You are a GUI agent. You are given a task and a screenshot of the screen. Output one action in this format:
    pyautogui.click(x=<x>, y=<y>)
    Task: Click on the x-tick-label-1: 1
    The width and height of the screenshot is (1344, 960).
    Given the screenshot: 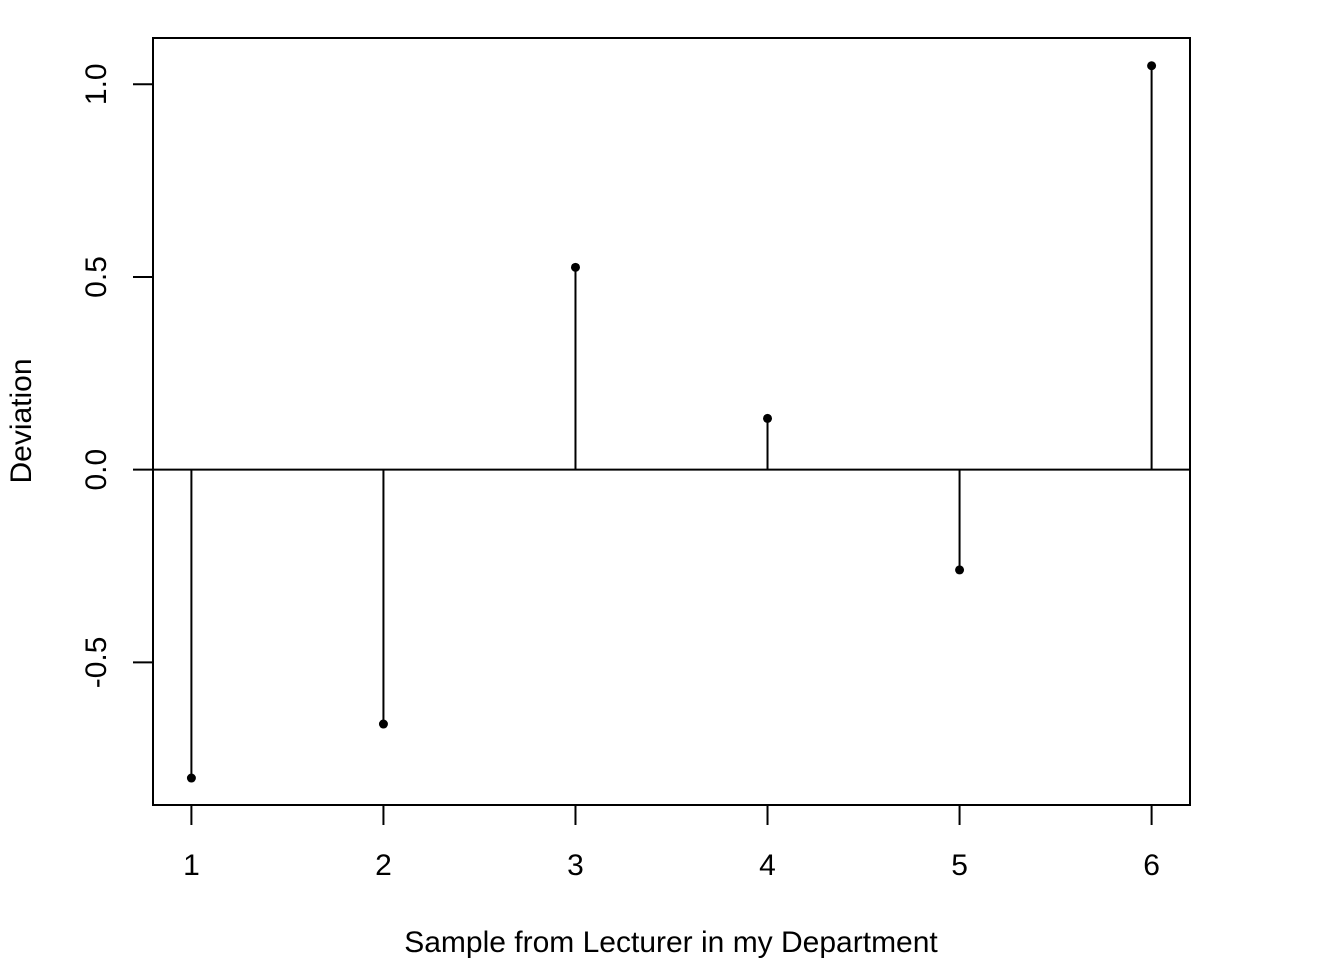 What is the action you would take?
    pyautogui.click(x=191, y=865)
    